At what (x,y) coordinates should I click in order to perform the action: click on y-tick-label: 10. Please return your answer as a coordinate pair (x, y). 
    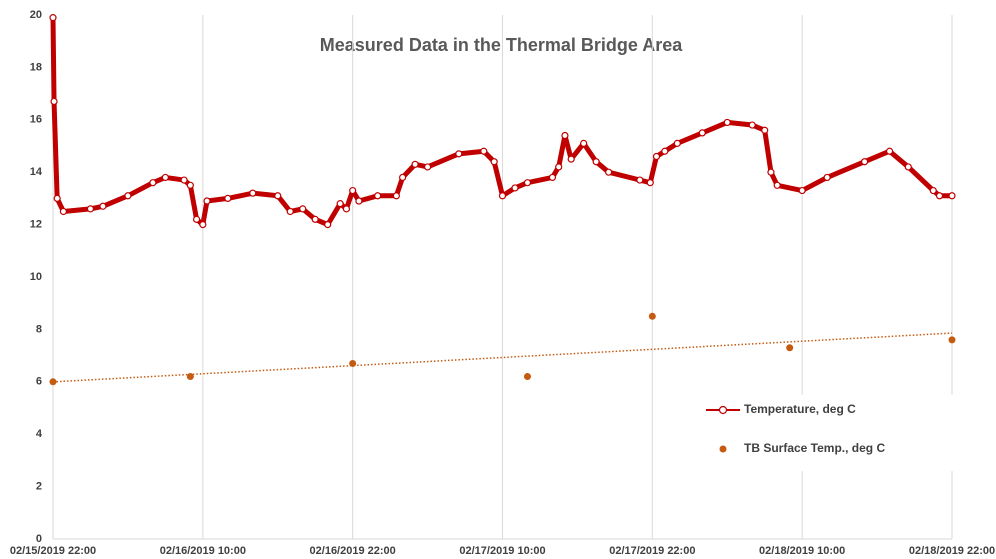
    Looking at the image, I should click on (36, 277).